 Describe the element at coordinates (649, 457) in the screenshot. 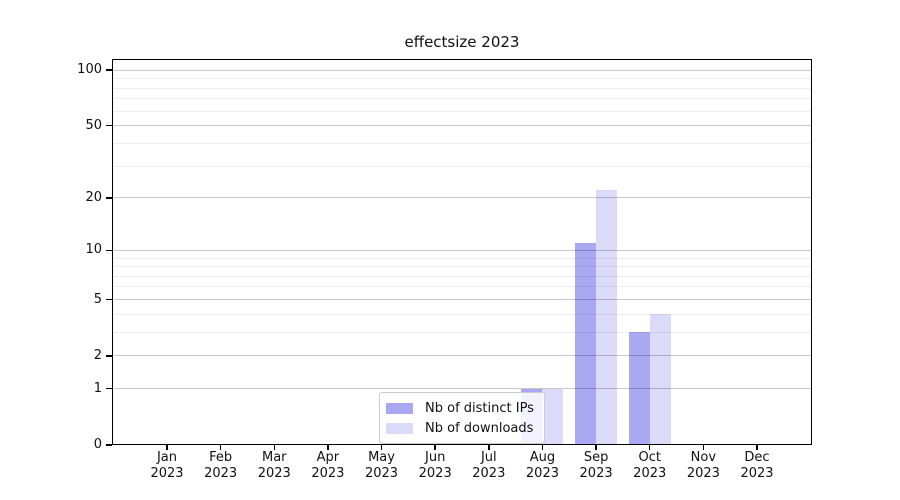

I see `x-tick-month: Oct` at that location.